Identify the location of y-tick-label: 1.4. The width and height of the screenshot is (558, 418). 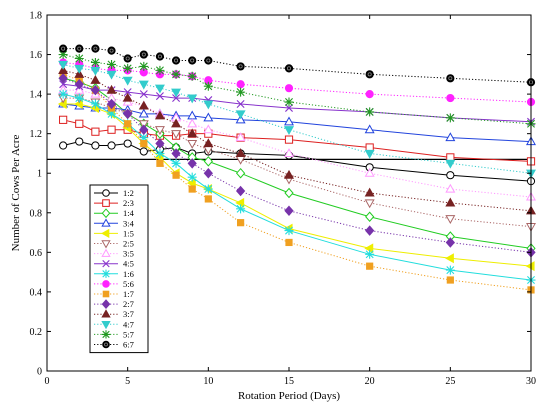
(36, 95).